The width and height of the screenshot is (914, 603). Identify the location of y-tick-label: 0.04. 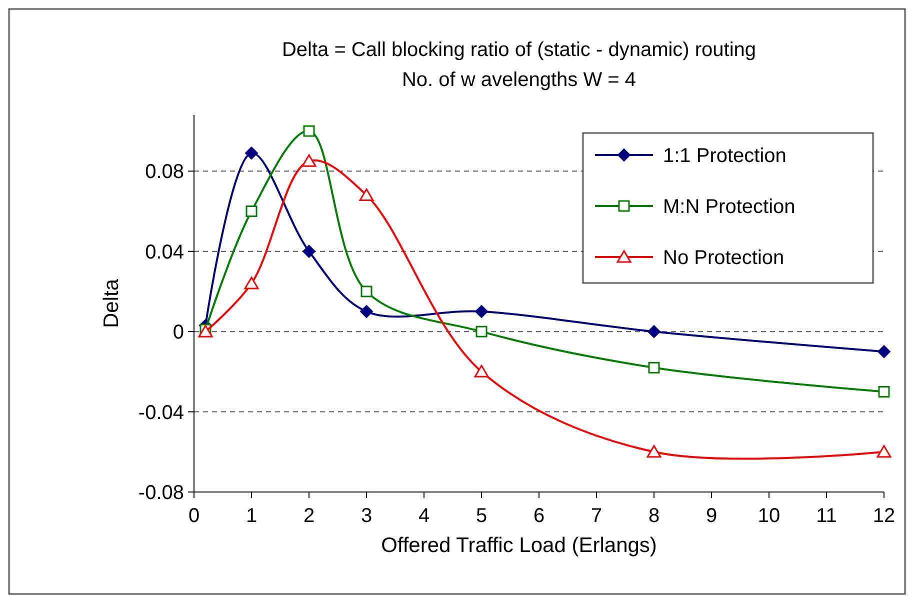
(164, 252).